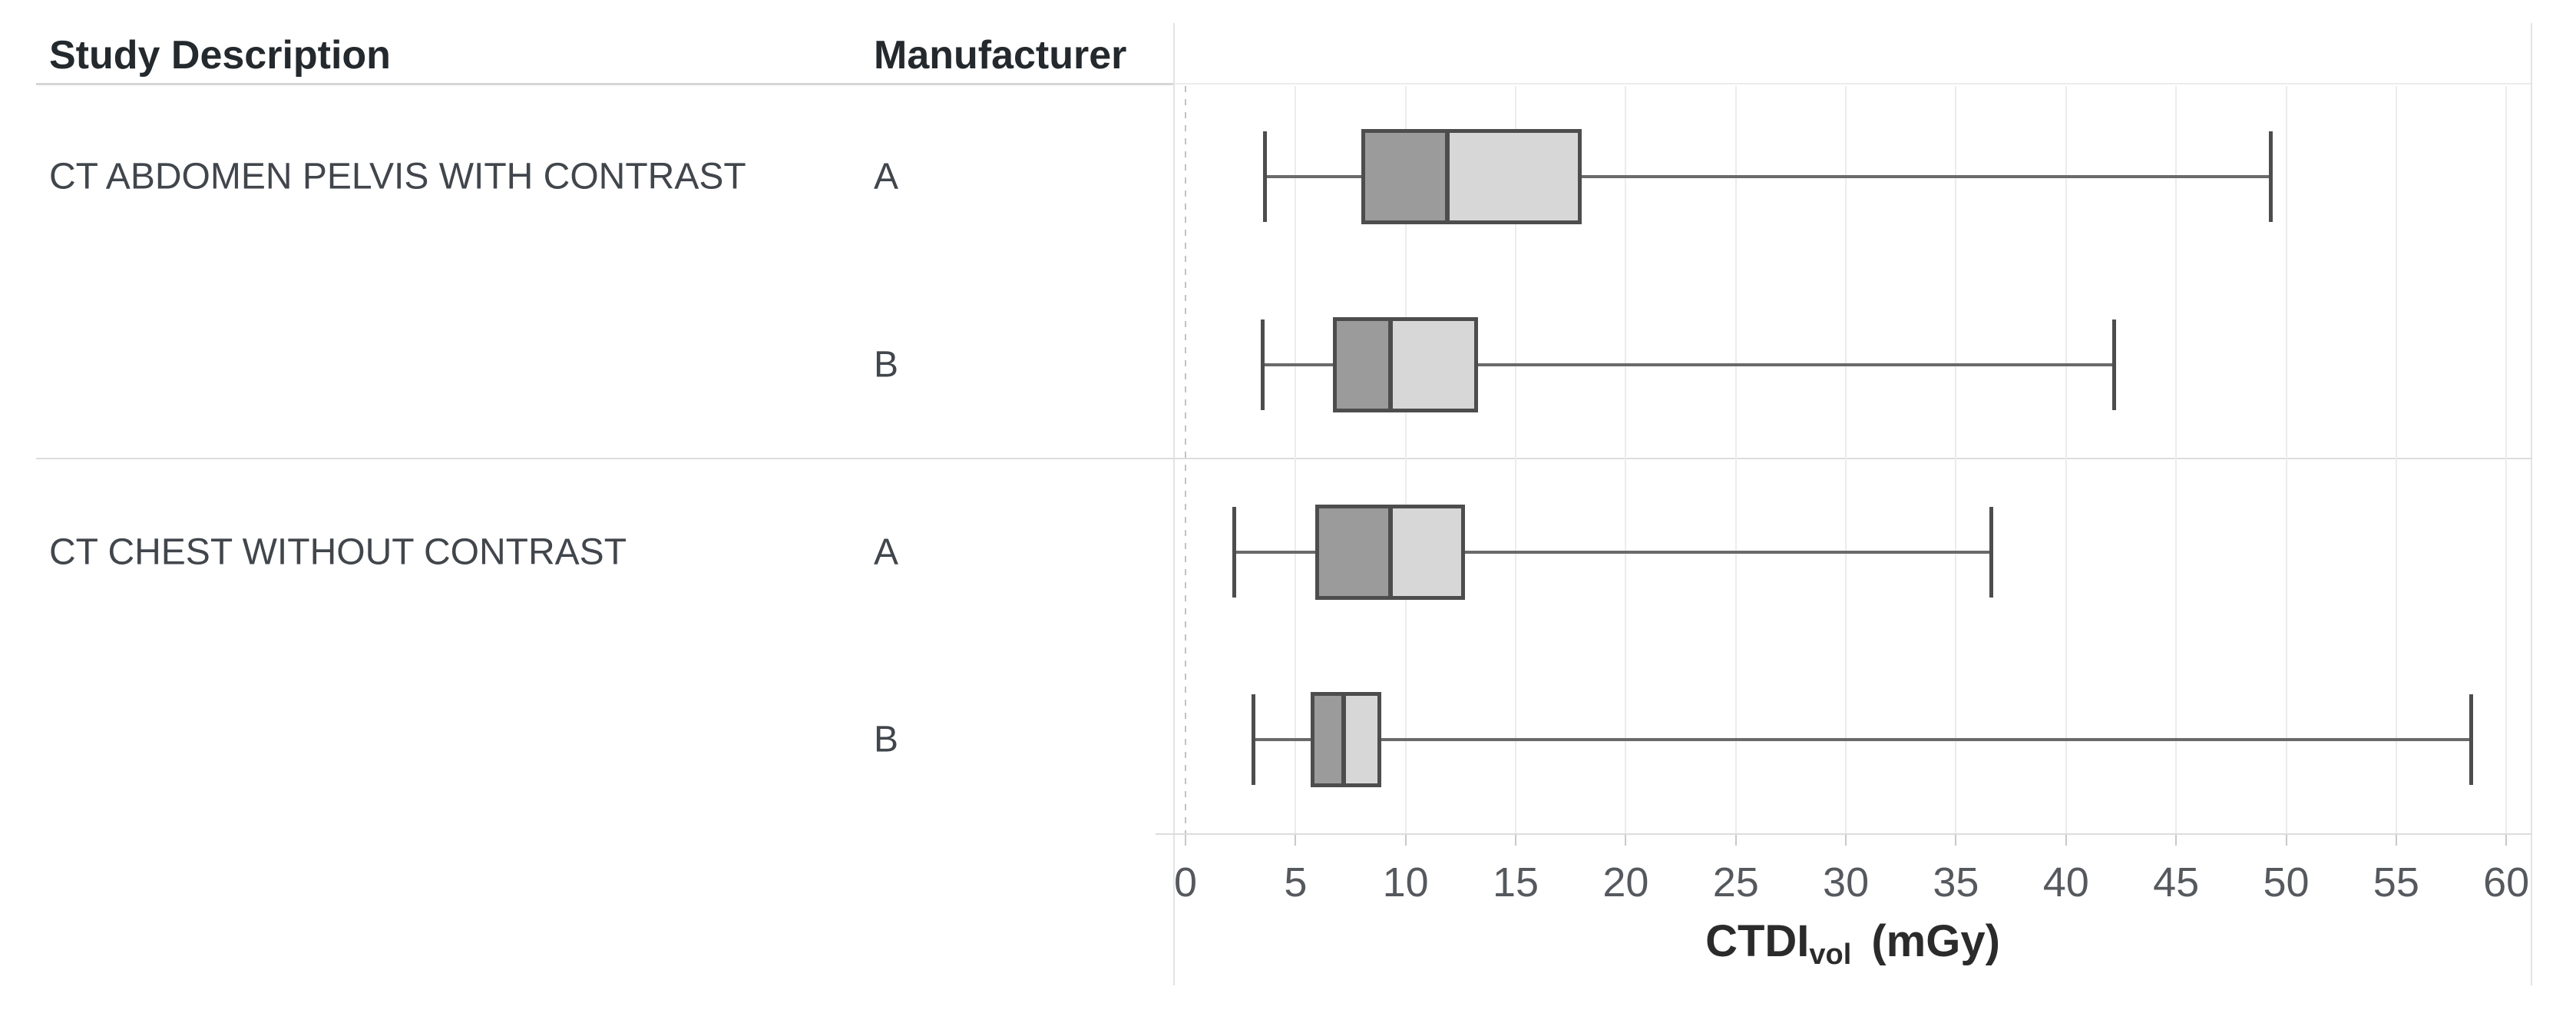 This screenshot has width=2576, height=1033. Describe the element at coordinates (1625, 882) in the screenshot. I see `x-axis-tick-label: 20` at that location.